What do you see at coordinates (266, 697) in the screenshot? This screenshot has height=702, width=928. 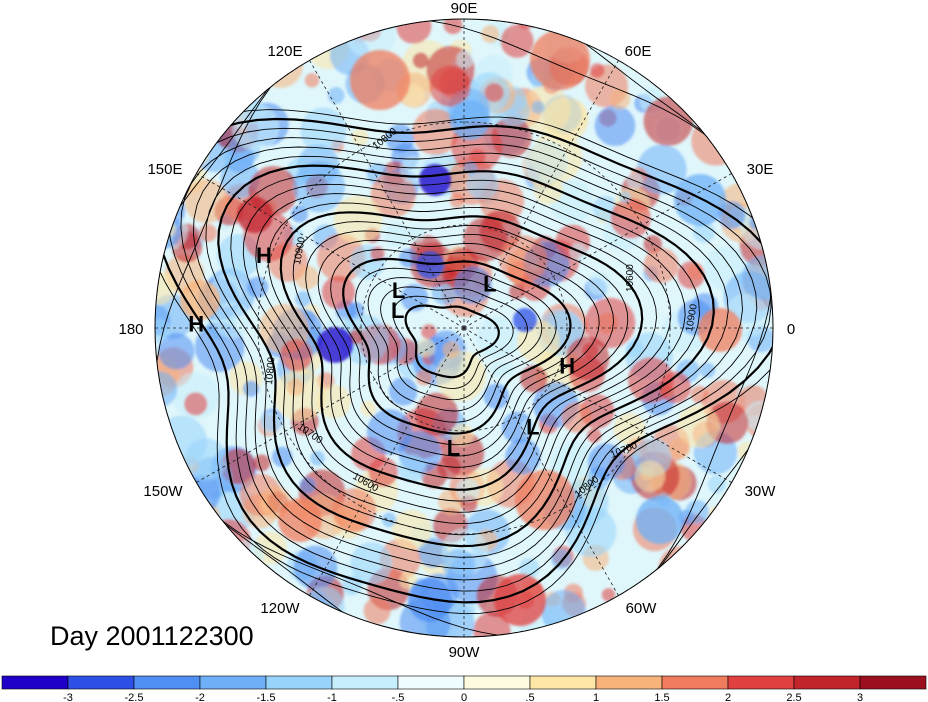 I see `colorbar-tick-label: -1.5` at bounding box center [266, 697].